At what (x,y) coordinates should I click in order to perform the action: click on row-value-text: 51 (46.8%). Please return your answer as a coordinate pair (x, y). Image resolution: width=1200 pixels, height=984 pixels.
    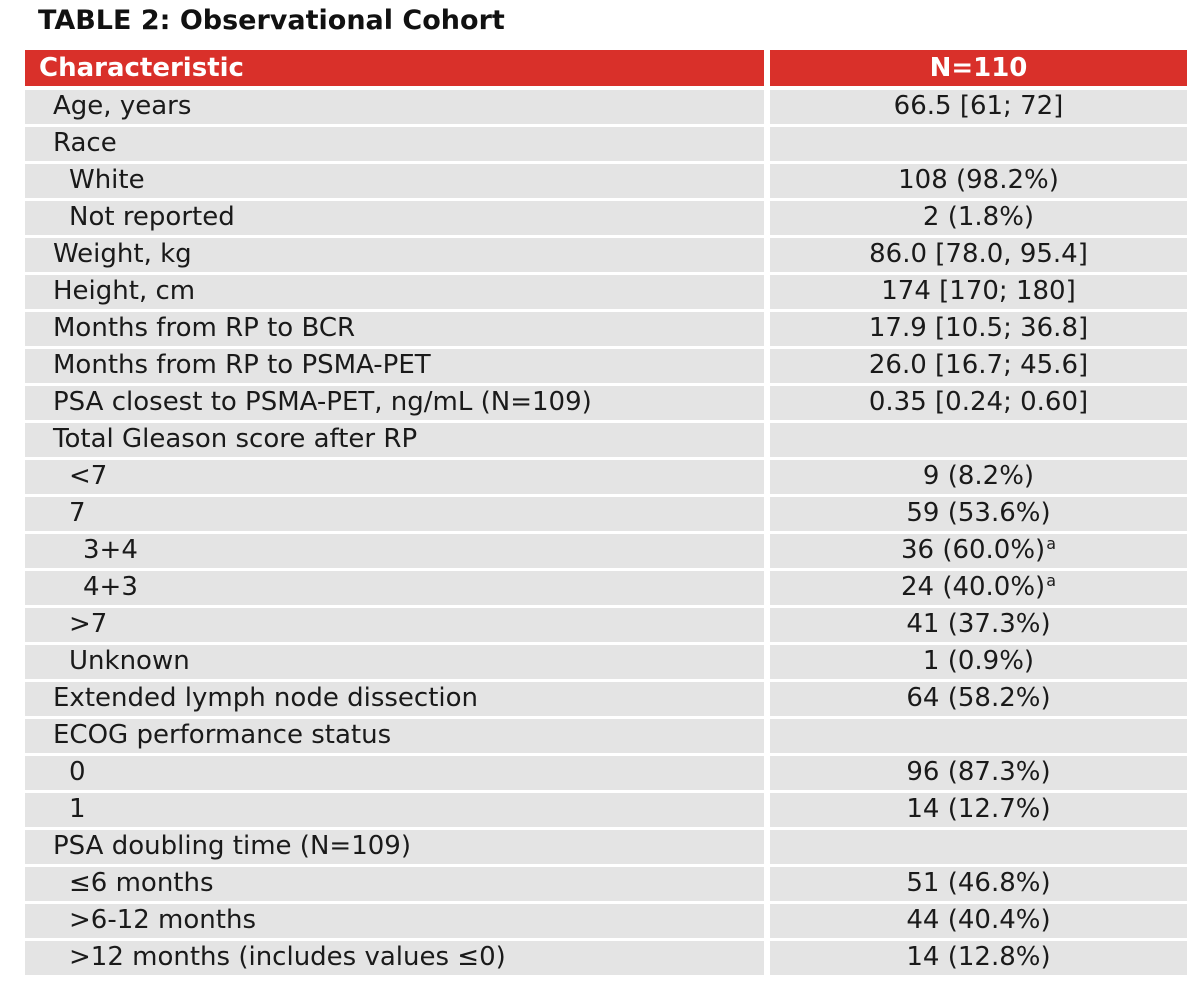
    Looking at the image, I should click on (978, 883).